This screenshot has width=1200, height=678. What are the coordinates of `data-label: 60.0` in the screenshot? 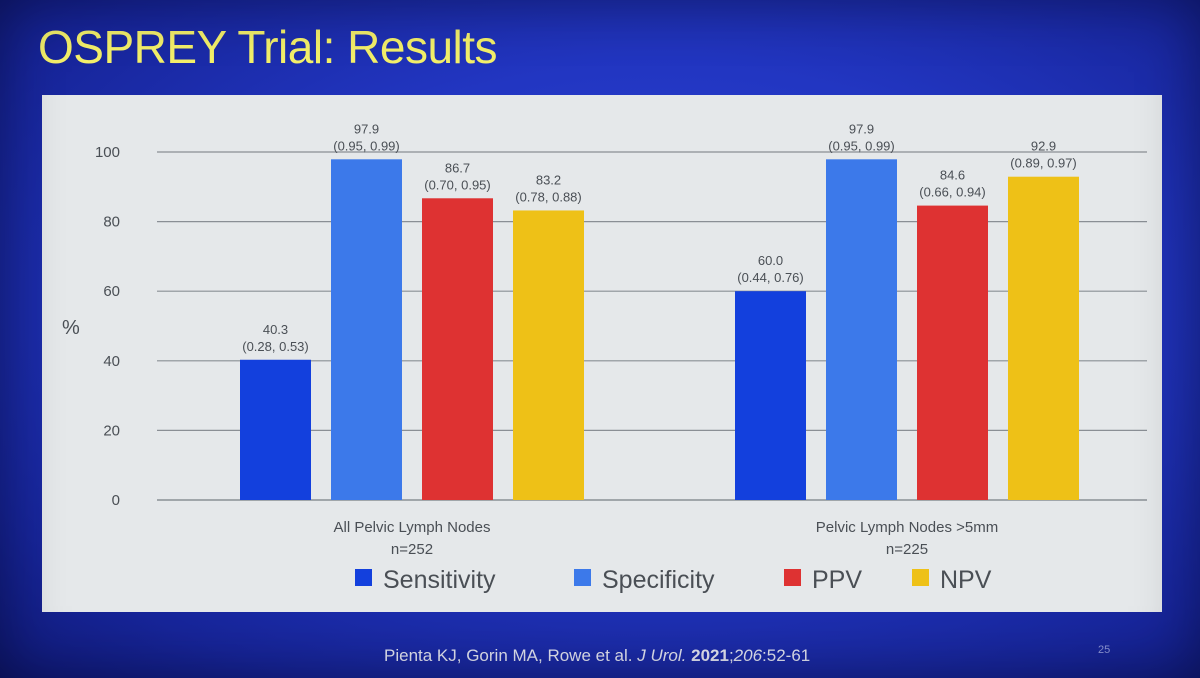 It's located at (770, 260).